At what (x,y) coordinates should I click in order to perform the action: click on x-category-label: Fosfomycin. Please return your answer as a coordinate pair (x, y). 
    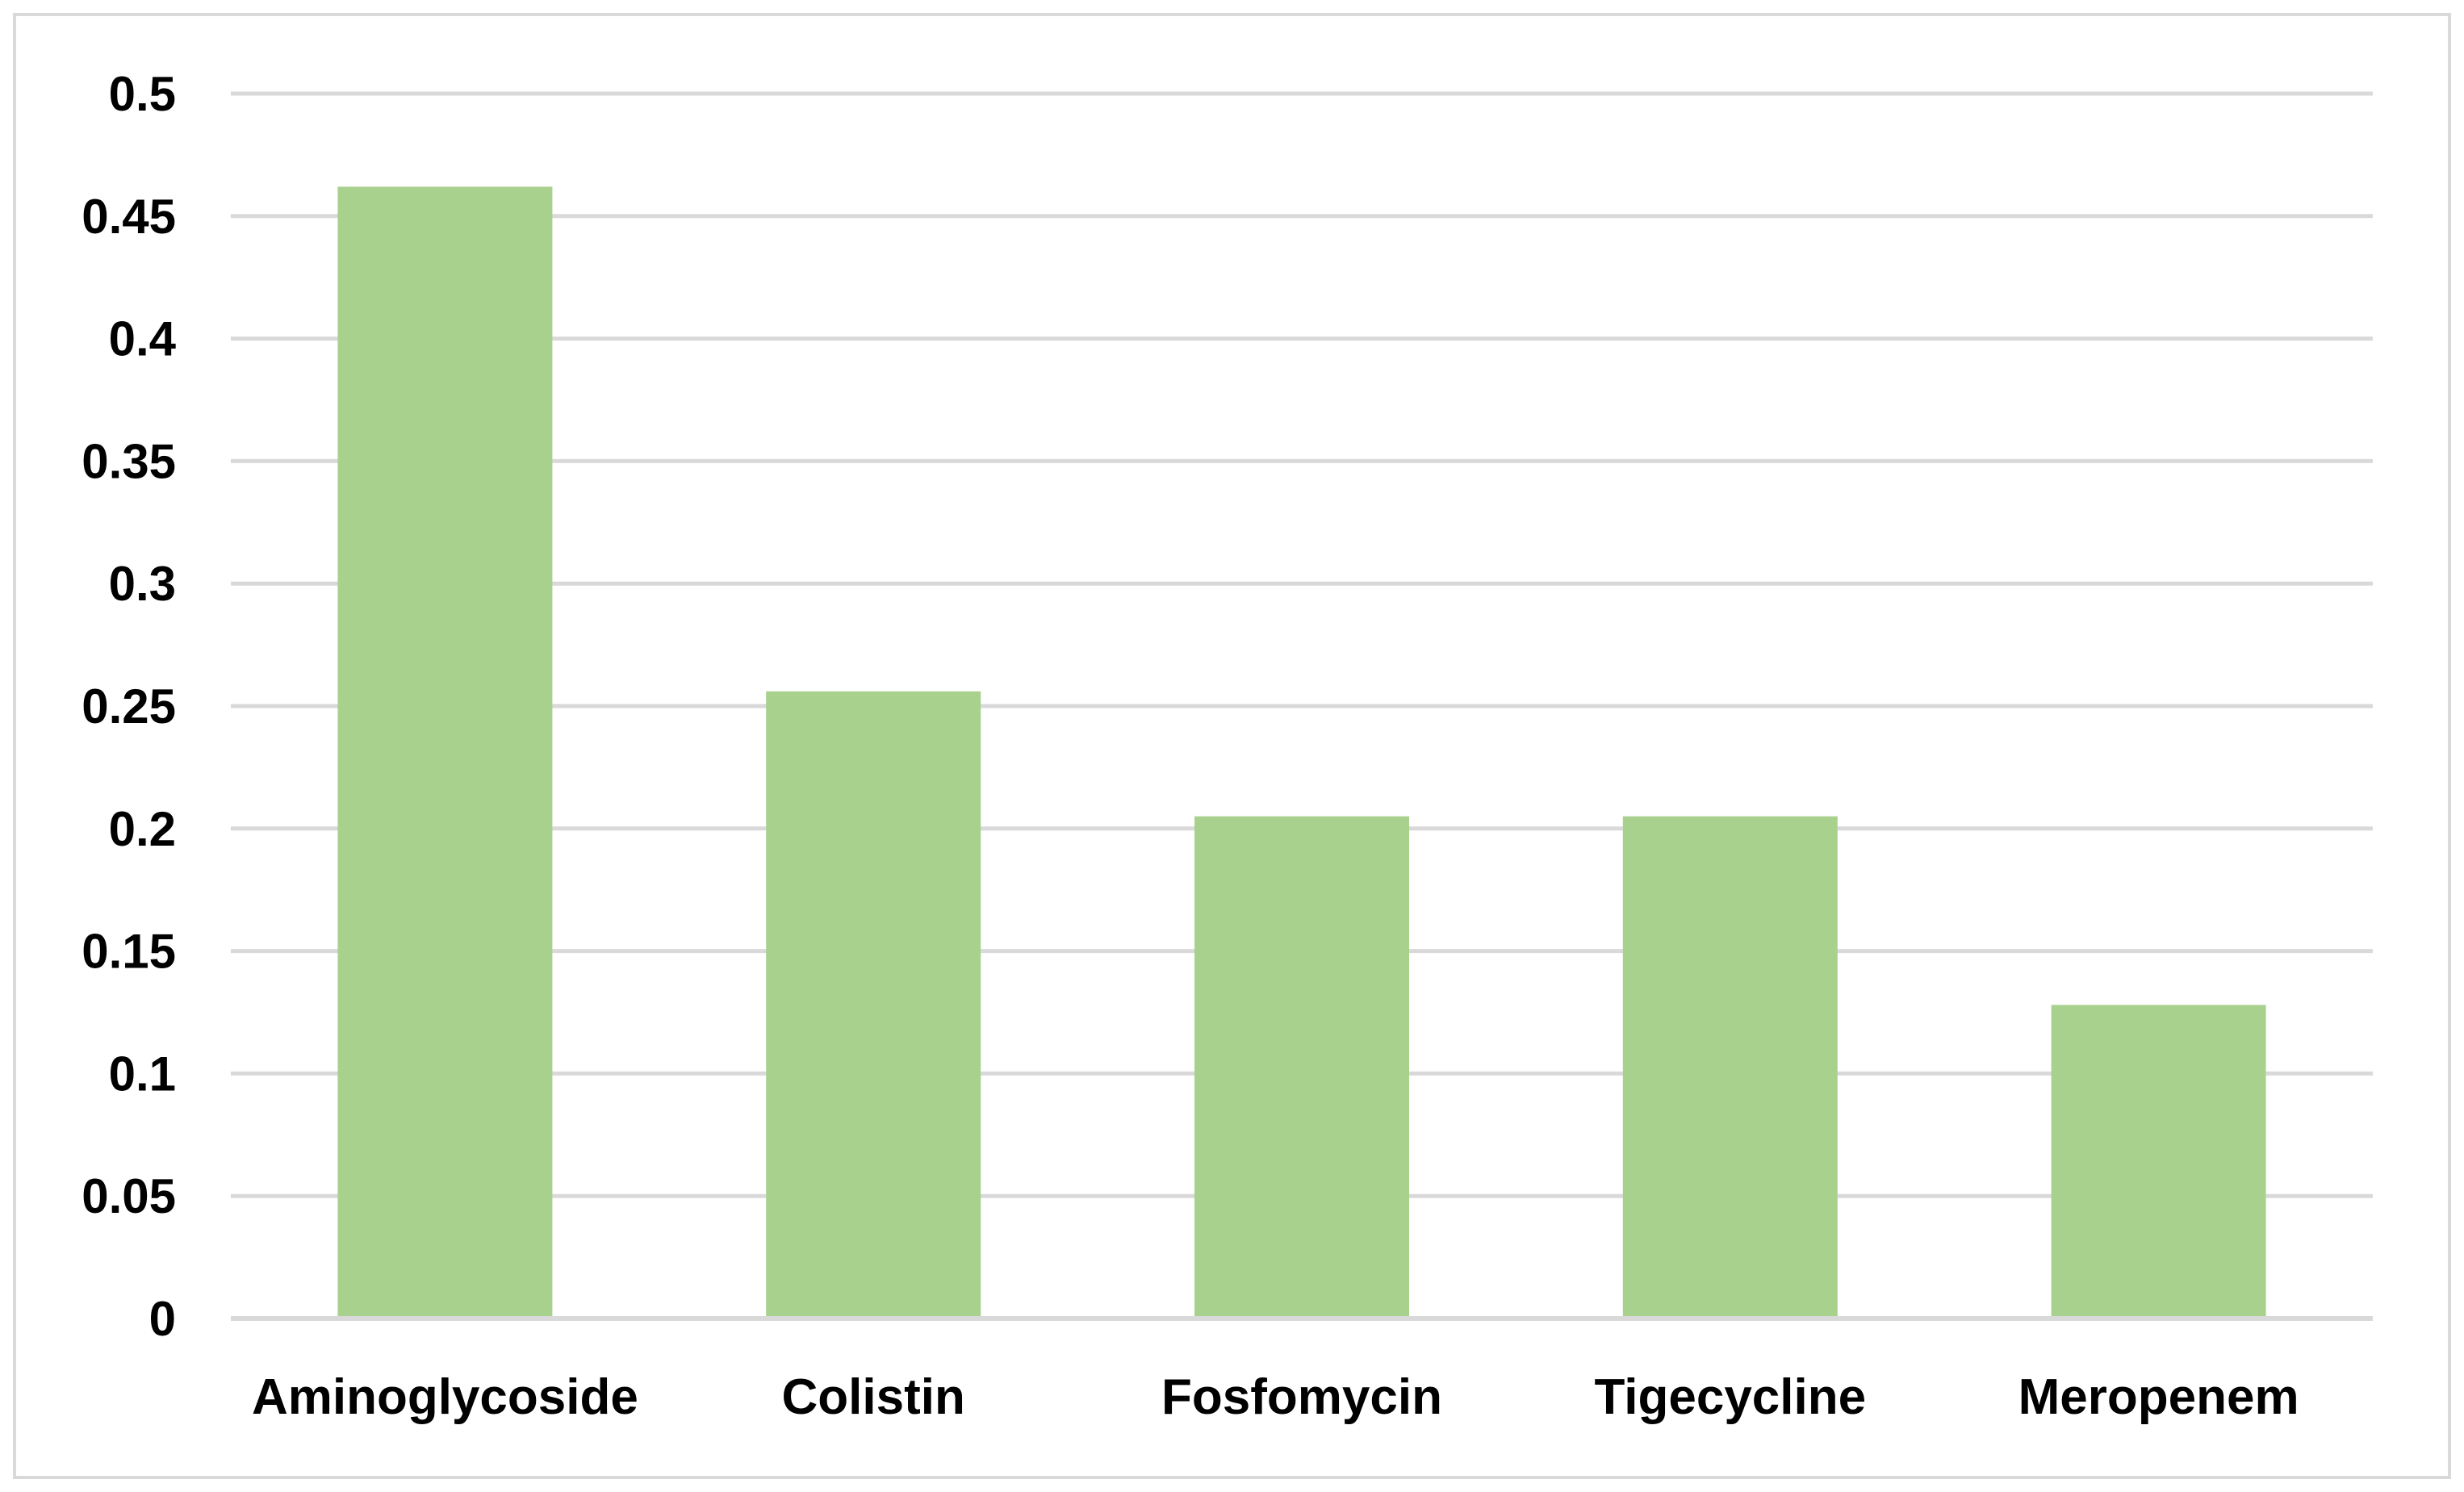
    Looking at the image, I should click on (1301, 1397).